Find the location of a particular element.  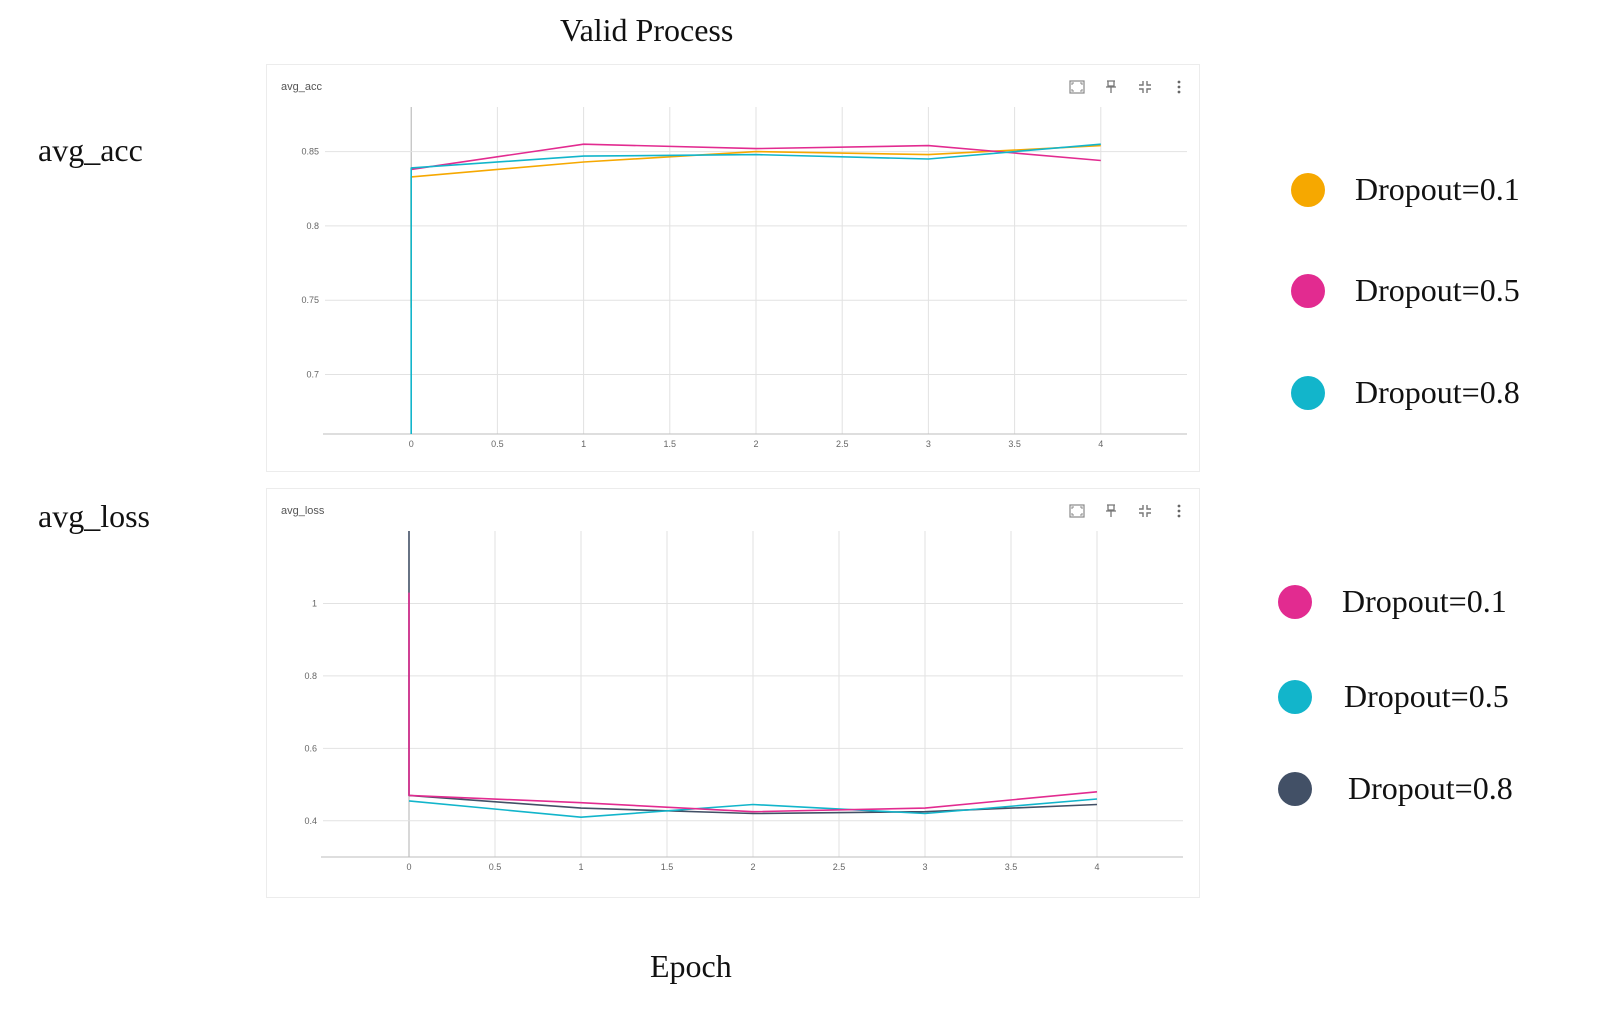

x-axis-label: Epoch is located at coordinates (691, 966).